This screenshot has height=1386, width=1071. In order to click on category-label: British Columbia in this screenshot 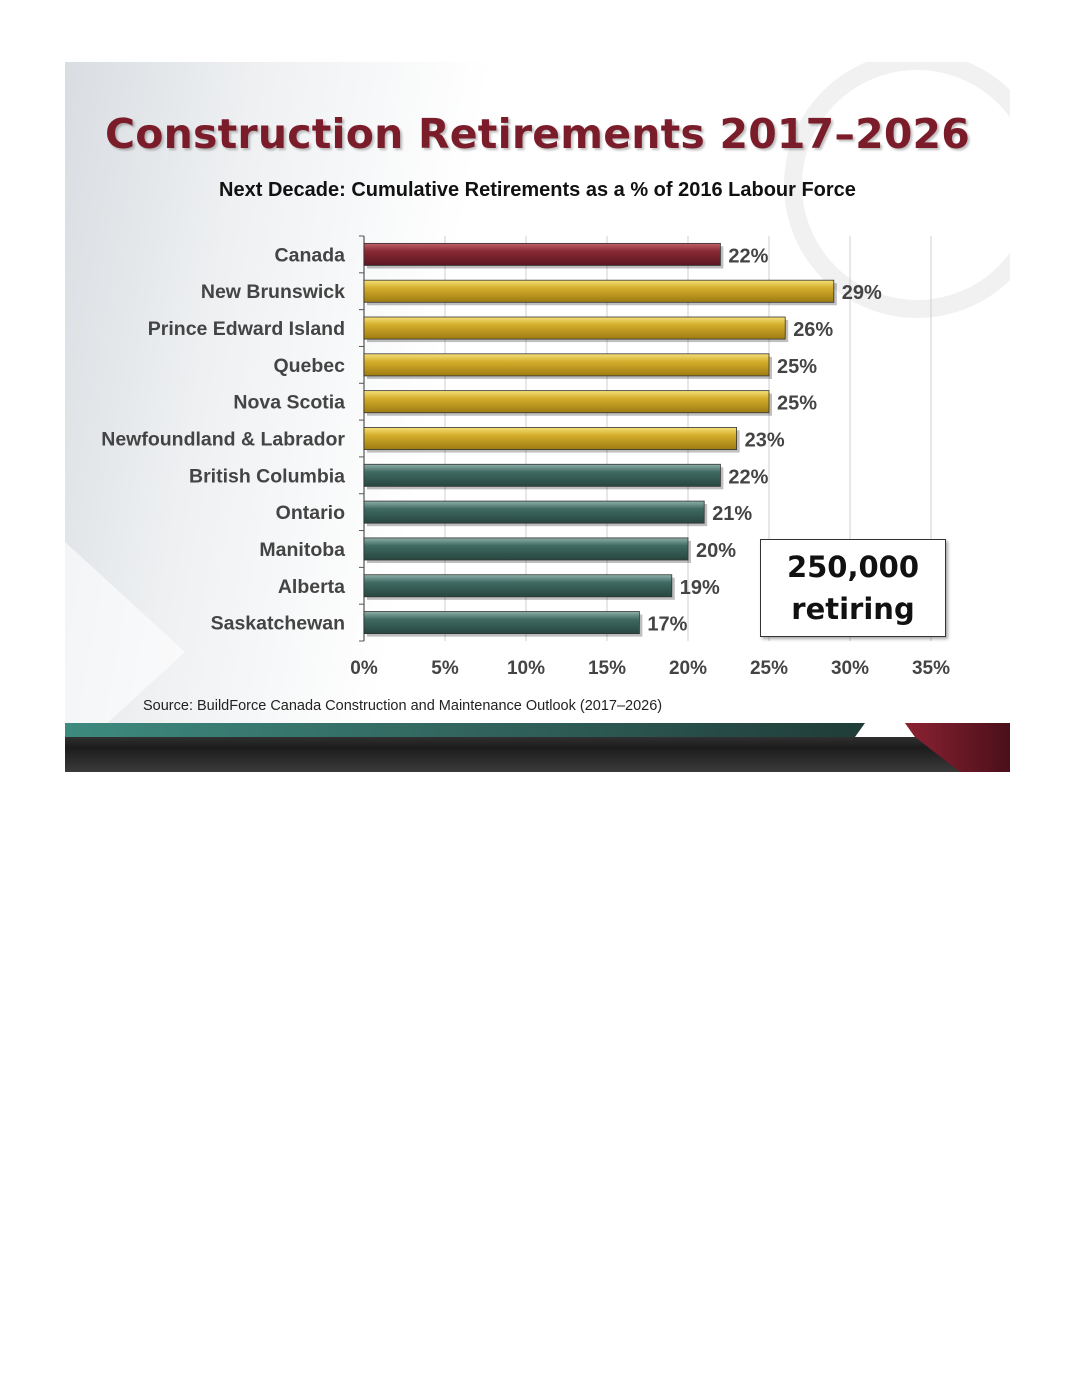, I will do `click(267, 476)`.